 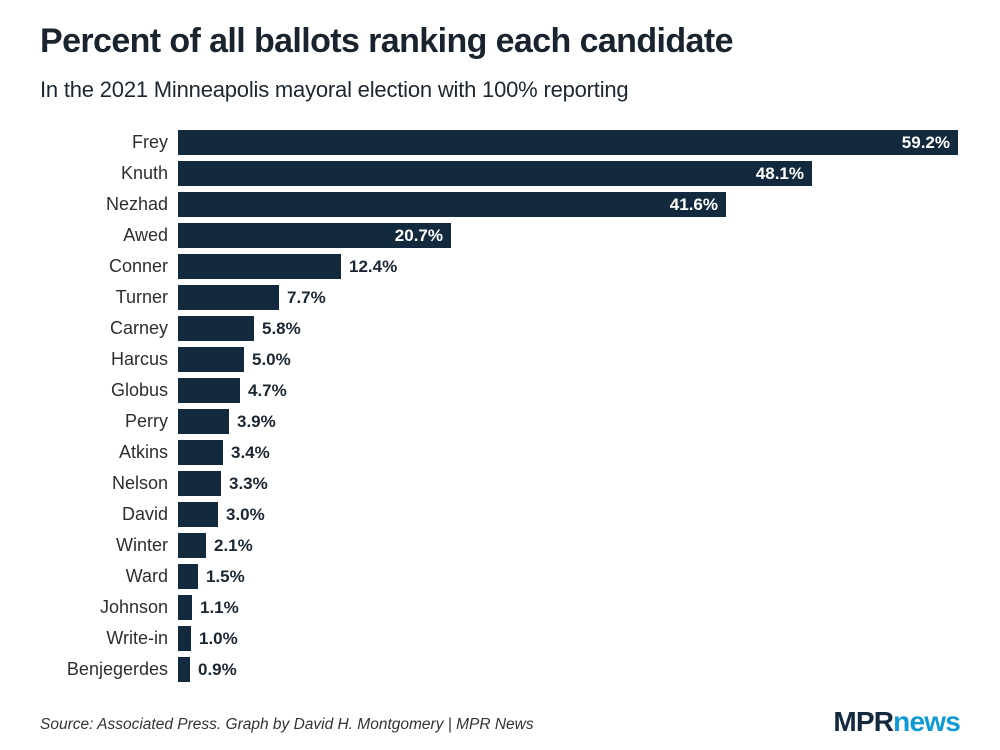 What do you see at coordinates (569, 360) in the screenshot?
I see `bar-track: 5.0%` at bounding box center [569, 360].